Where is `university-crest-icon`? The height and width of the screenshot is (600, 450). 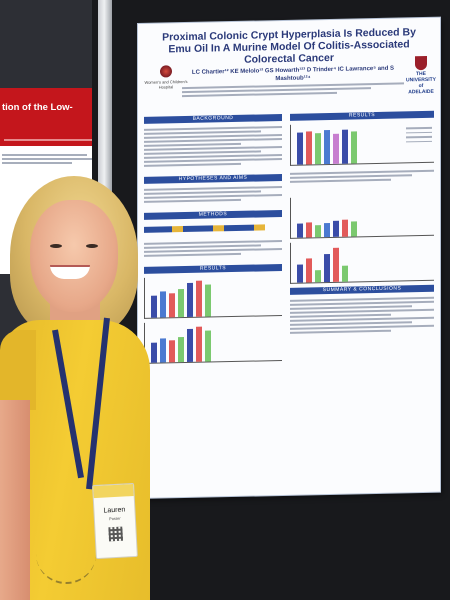 university-crest-icon is located at coordinates (421, 63).